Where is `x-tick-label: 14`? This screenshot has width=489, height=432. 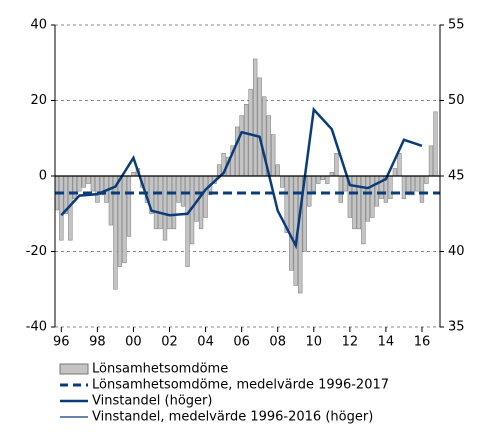
x-tick-label: 14 is located at coordinates (386, 342).